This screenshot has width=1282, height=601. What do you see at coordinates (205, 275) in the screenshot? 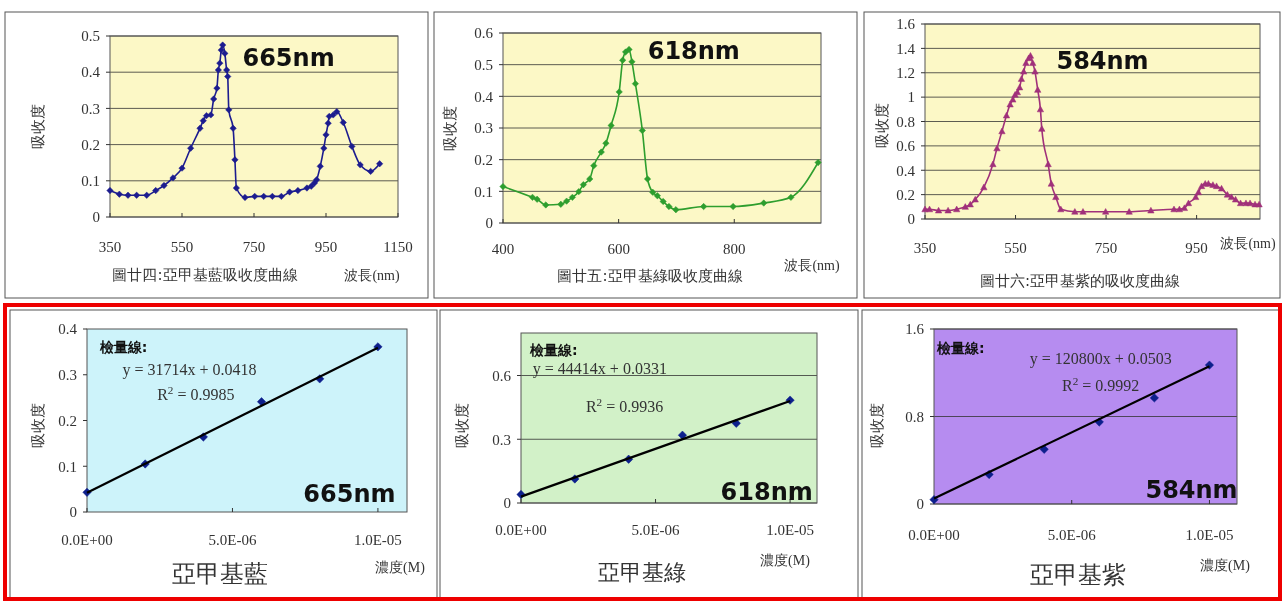
I see `text: 圖廿四:亞甲基藍吸收度曲線` at bounding box center [205, 275].